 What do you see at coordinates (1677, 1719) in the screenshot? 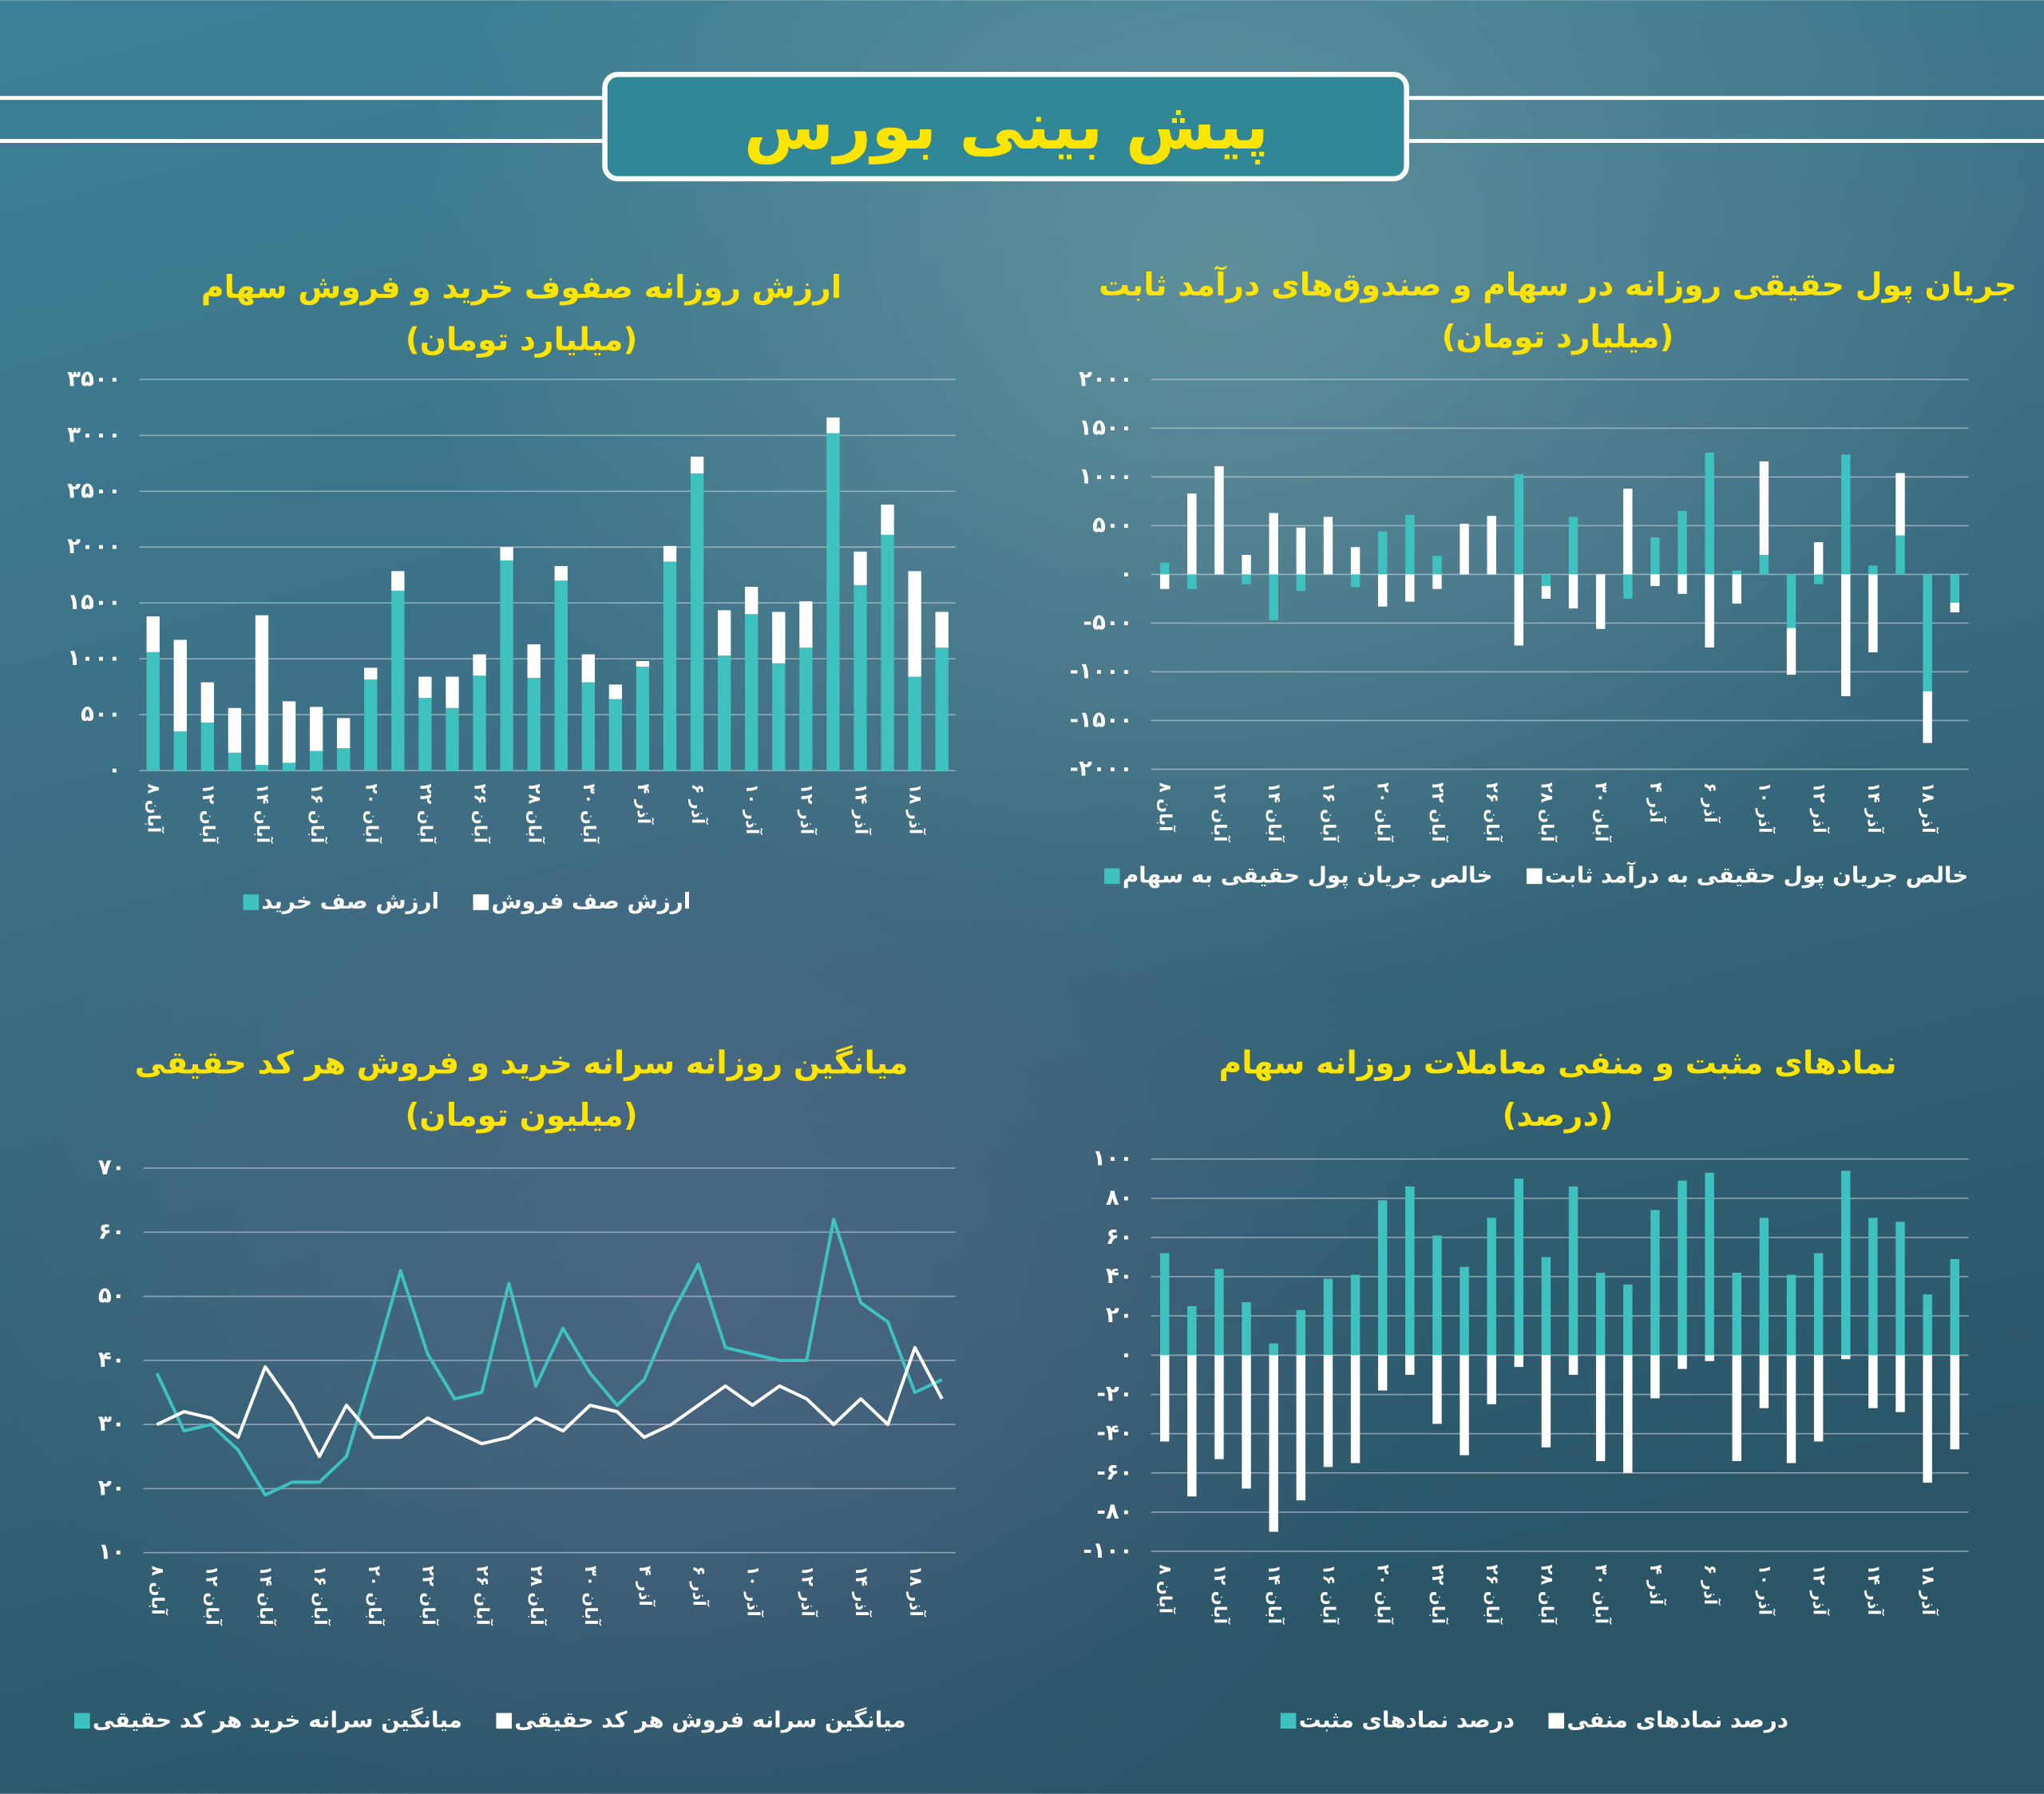
I see `legend-label: درصد نمادهای منفی` at bounding box center [1677, 1719].